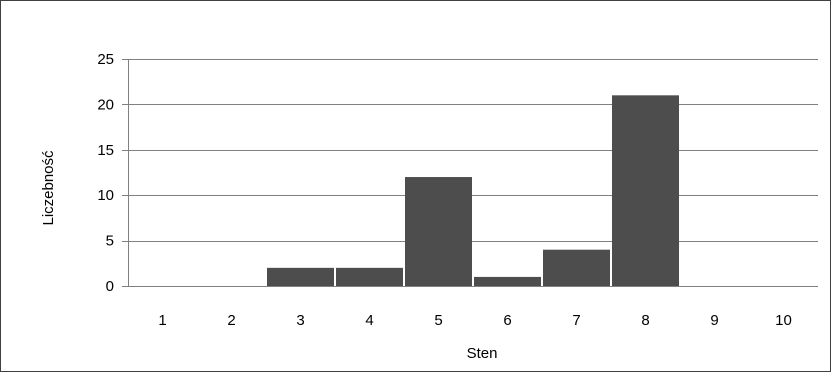  Describe the element at coordinates (482, 353) in the screenshot. I see `x-axis-title: Sten` at that location.